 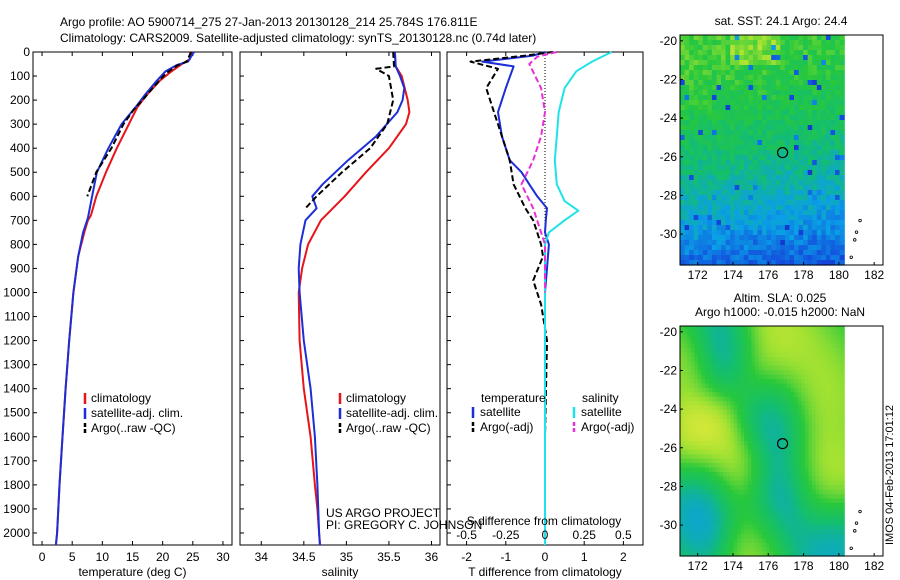 I want to click on temperature-x-tick-label: 15, so click(x=133, y=557).